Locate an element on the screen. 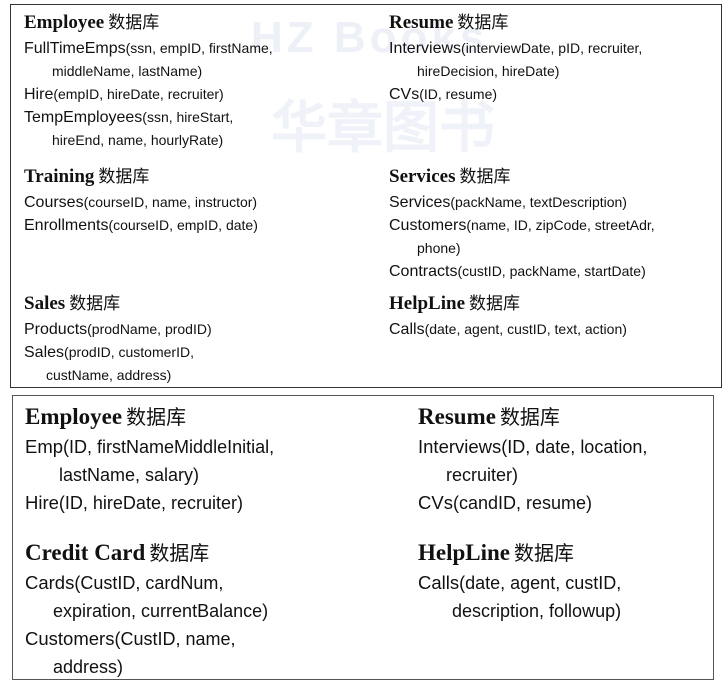 The width and height of the screenshot is (727, 683). name-label: Cards is located at coordinates (50, 582).